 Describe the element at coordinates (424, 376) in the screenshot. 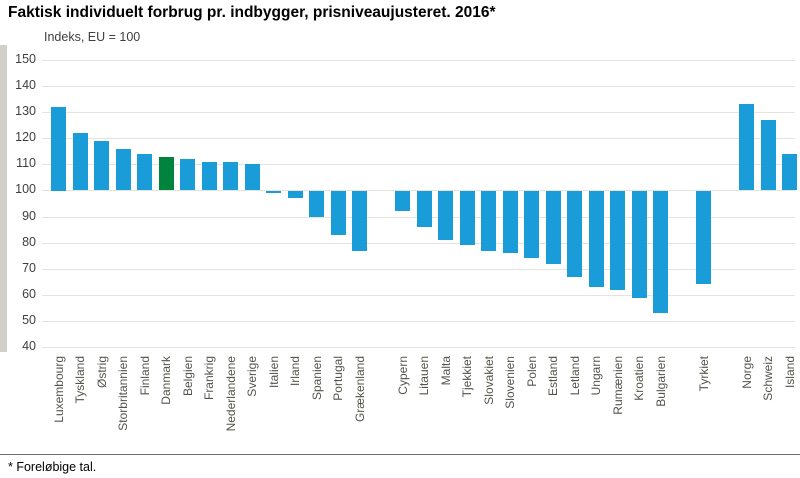

I see `x-label-litauen: Litauen` at that location.